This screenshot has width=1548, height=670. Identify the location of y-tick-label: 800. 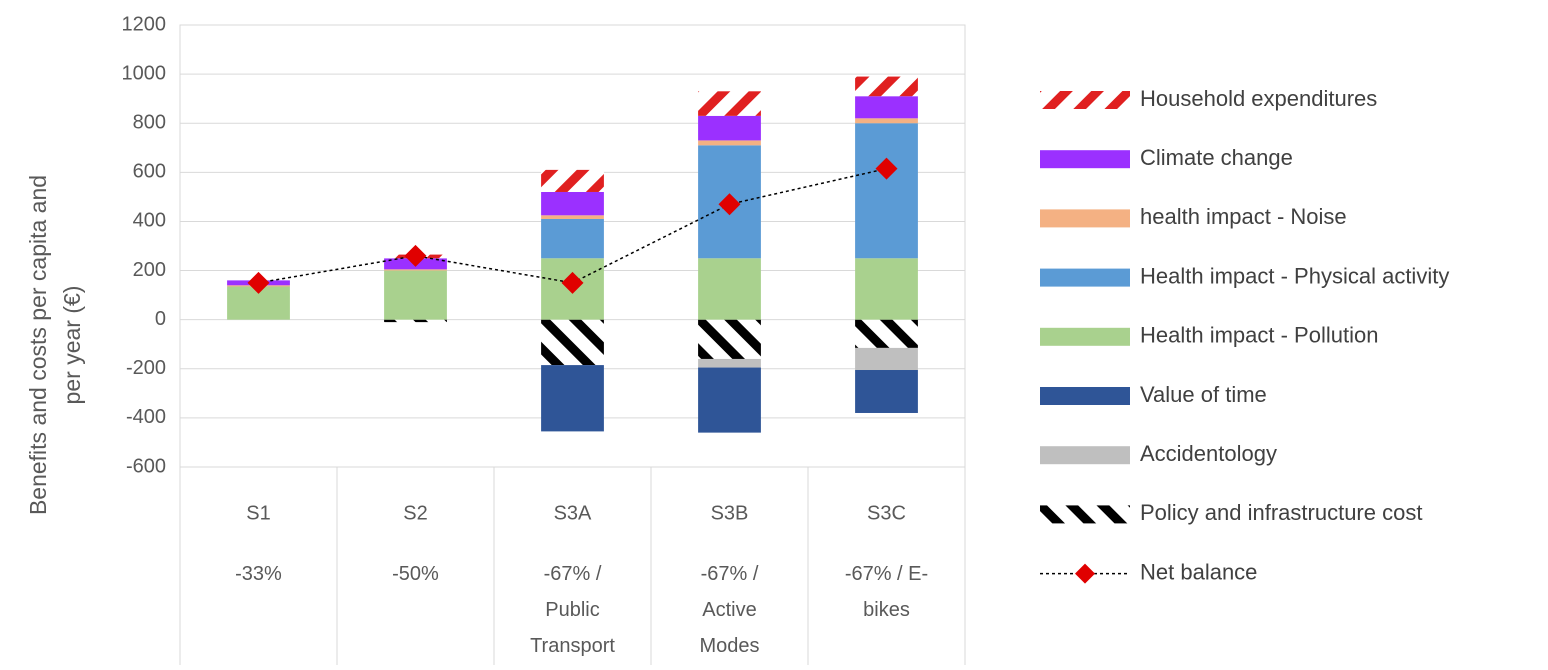
(149, 123).